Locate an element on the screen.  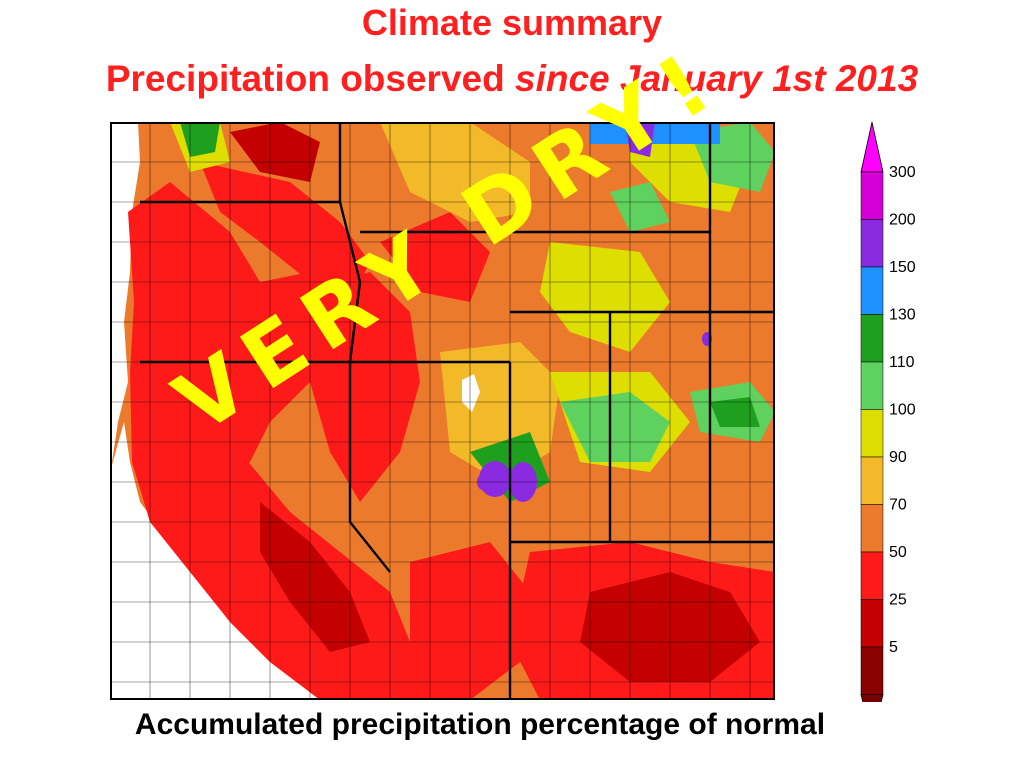
very-dry-zone-california is located at coordinates (315, 577).